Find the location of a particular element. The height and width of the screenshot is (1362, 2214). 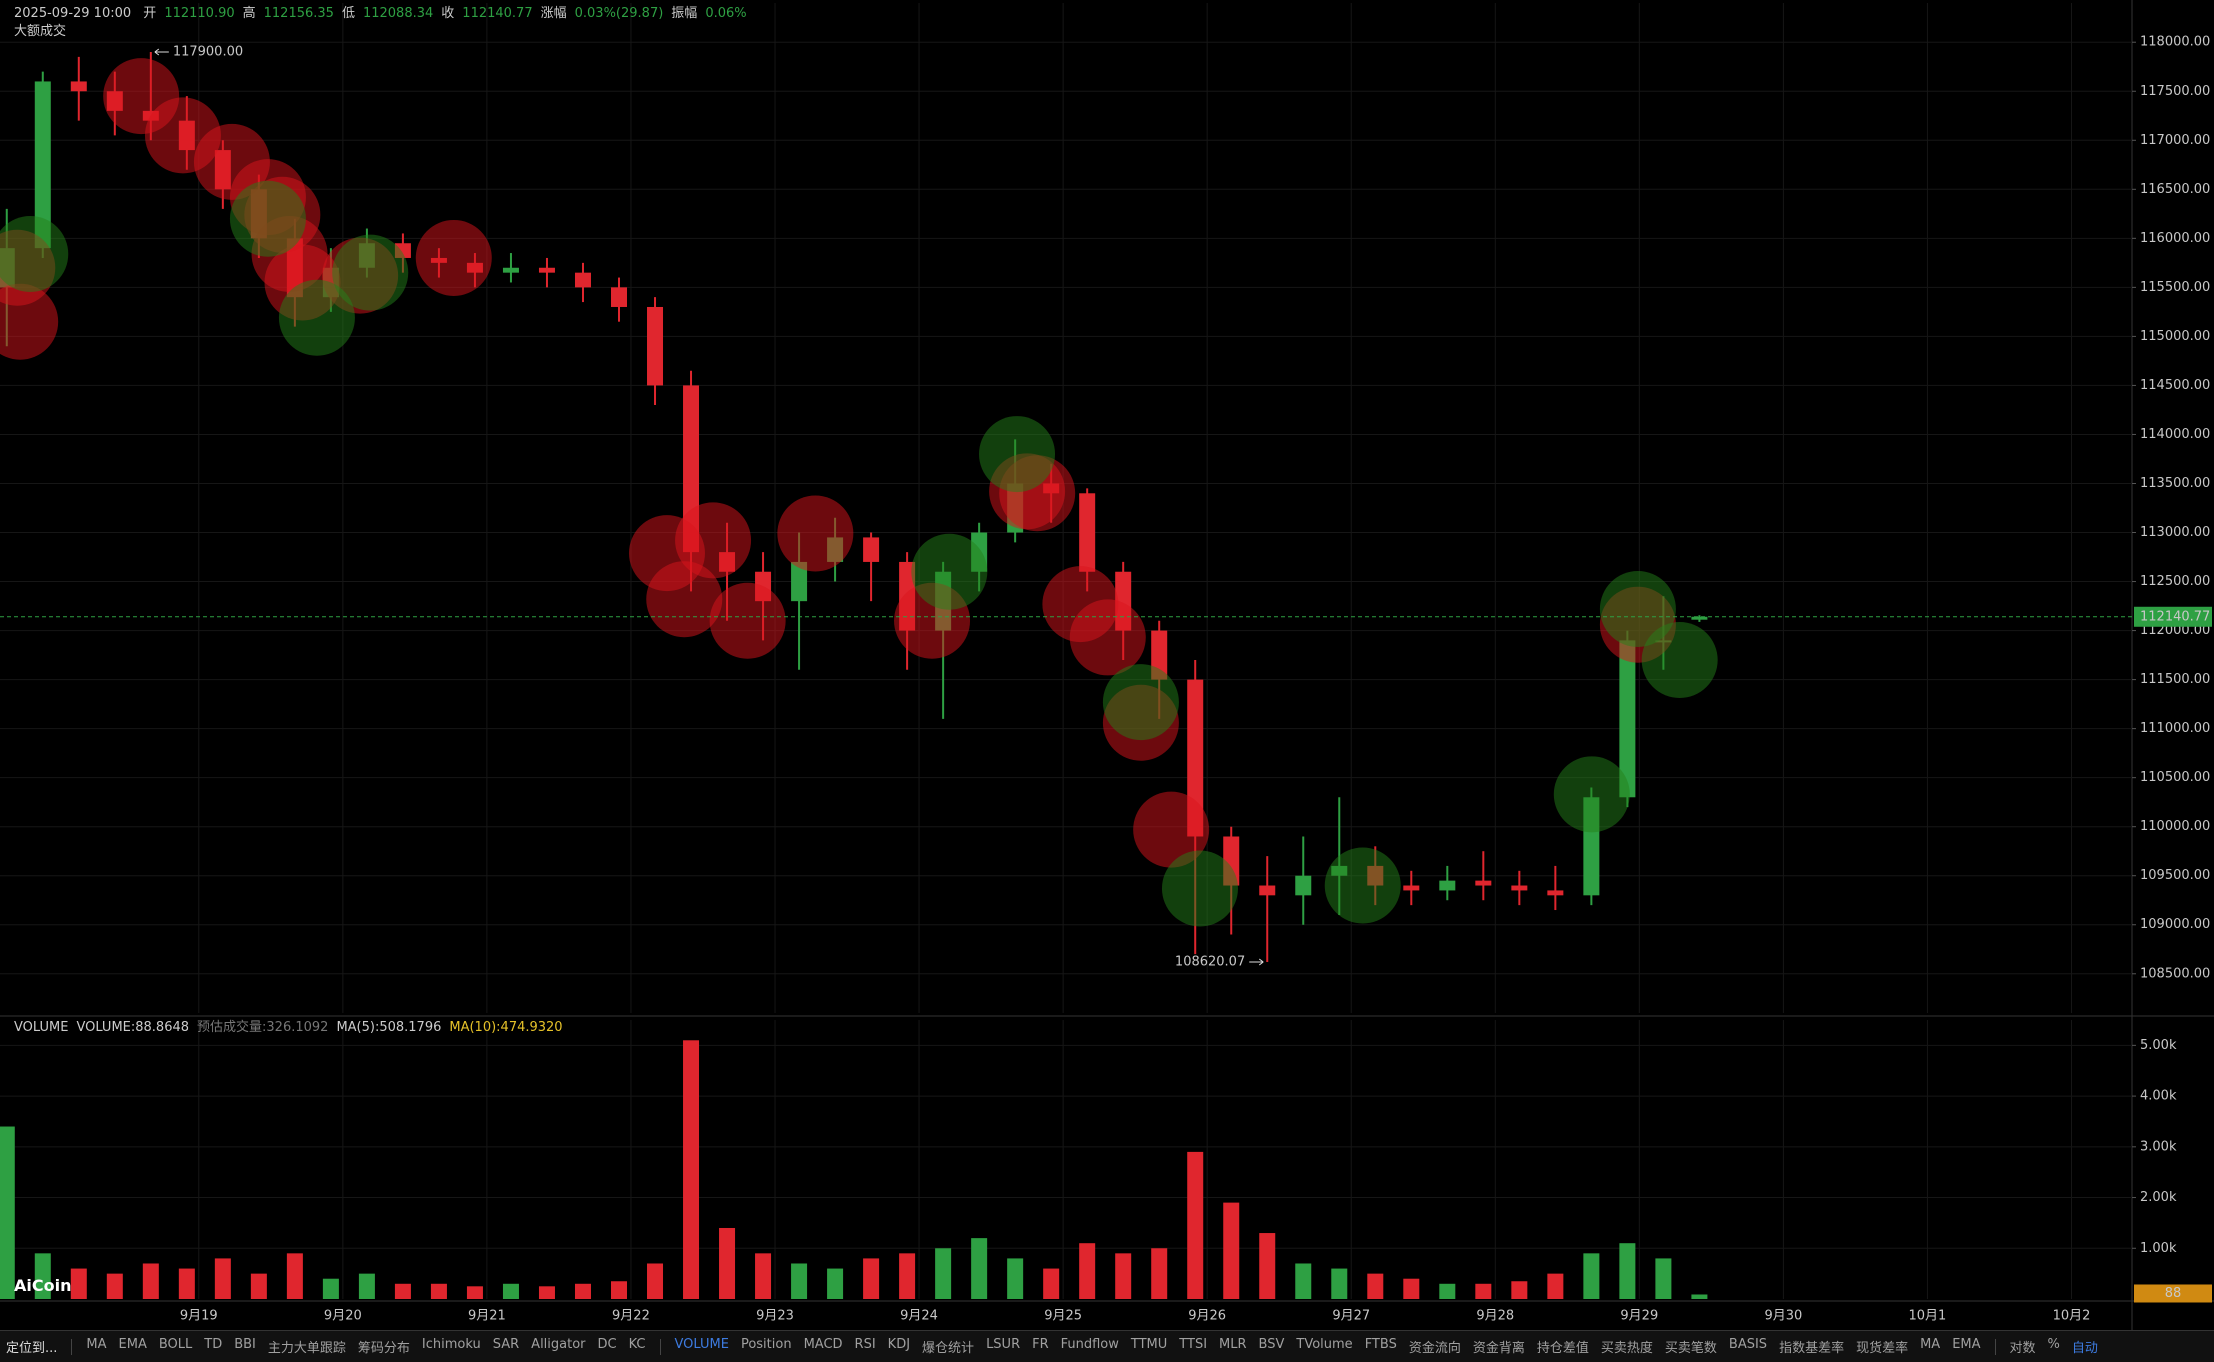

volume-estimate: 预估成交量:326.1092 is located at coordinates (263, 1027).